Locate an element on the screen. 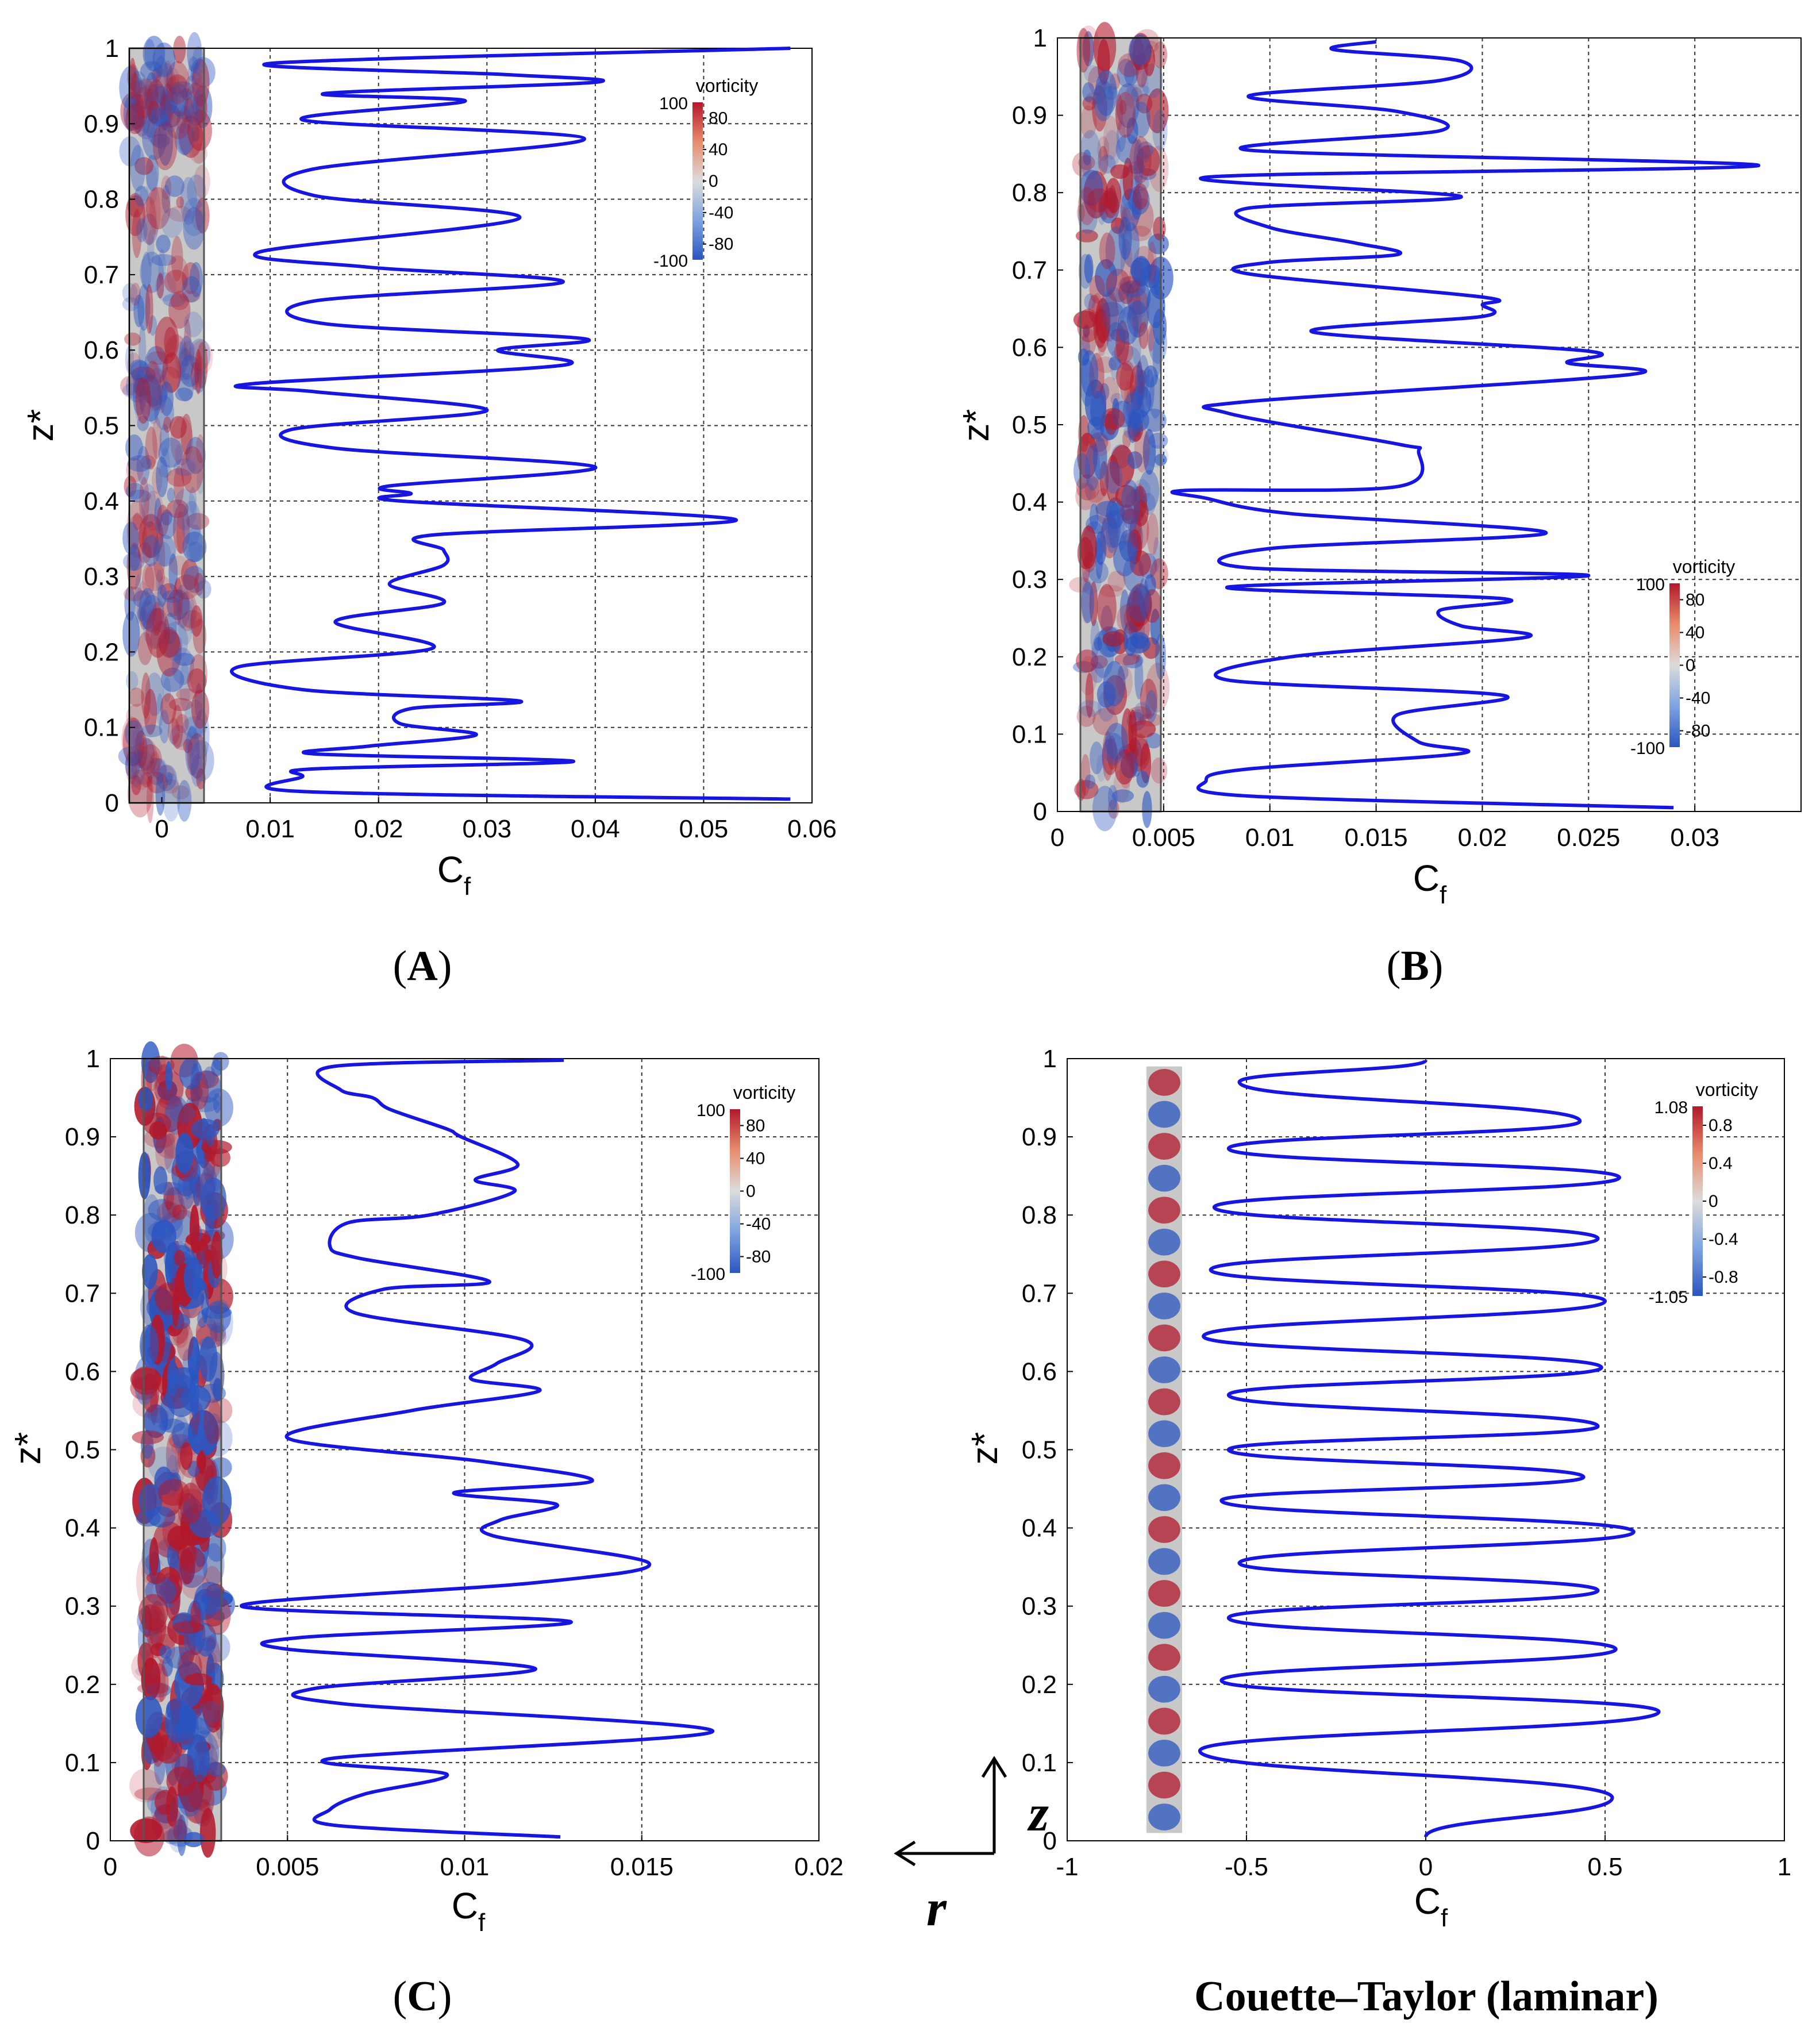 The height and width of the screenshot is (2027, 1820). x-tick-labels: 0 0.005 0.01 0.015 0.02 is located at coordinates (474, 1858).